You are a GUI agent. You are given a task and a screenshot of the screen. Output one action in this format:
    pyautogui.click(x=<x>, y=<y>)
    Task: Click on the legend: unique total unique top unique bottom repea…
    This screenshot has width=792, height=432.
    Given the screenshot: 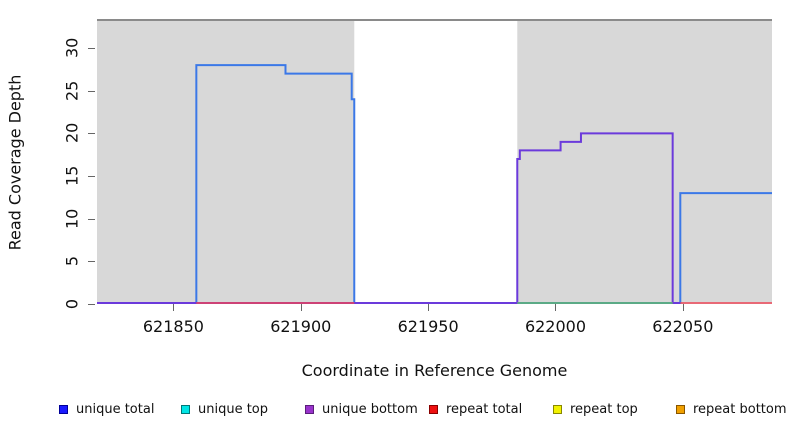 What is the action you would take?
    pyautogui.click(x=396, y=410)
    